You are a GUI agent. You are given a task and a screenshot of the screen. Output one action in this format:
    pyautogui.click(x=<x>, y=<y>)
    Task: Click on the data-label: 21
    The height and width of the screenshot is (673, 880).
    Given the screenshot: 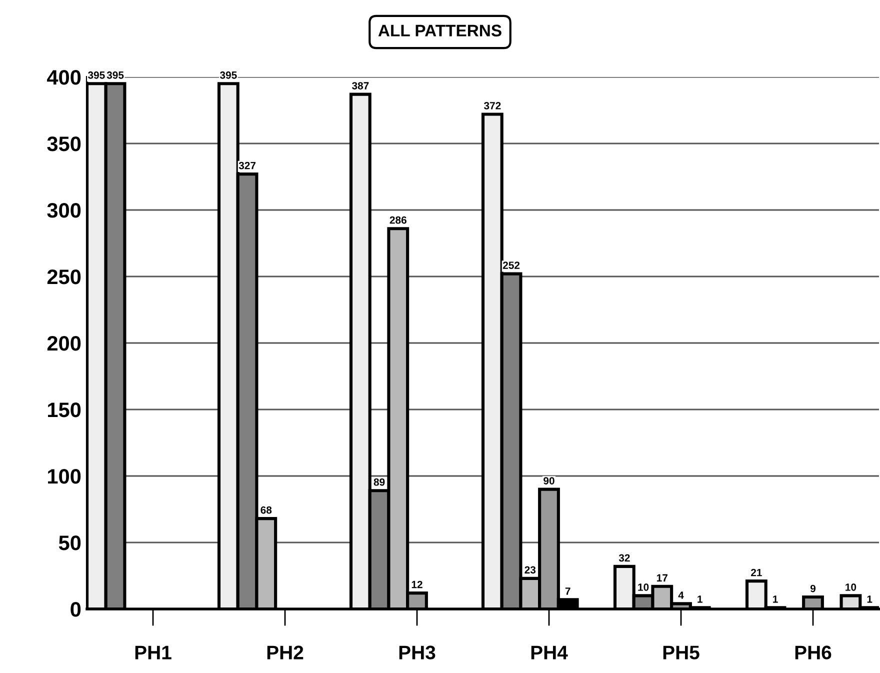 What is the action you would take?
    pyautogui.click(x=756, y=572)
    